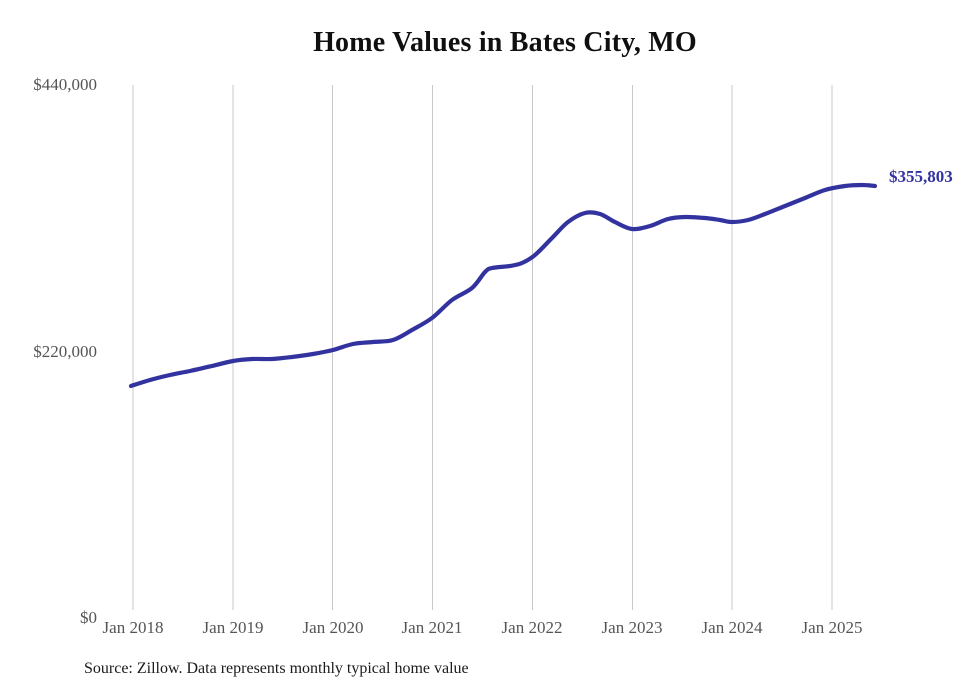  What do you see at coordinates (133, 627) in the screenshot?
I see `x-axis-tick-jan-2018: Jan 2018` at bounding box center [133, 627].